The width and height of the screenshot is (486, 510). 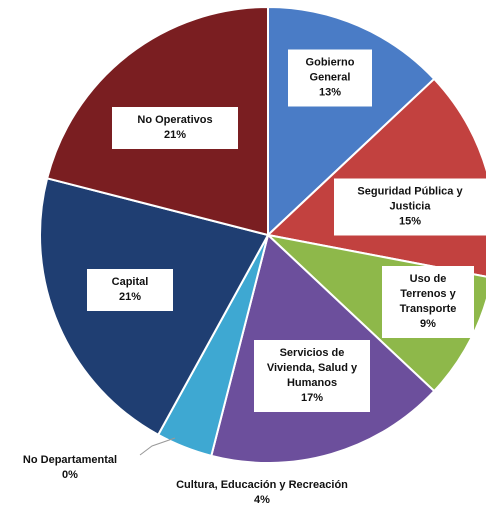 I want to click on slice-label: Uso de Terrenos y Transporte 9%, so click(x=428, y=302).